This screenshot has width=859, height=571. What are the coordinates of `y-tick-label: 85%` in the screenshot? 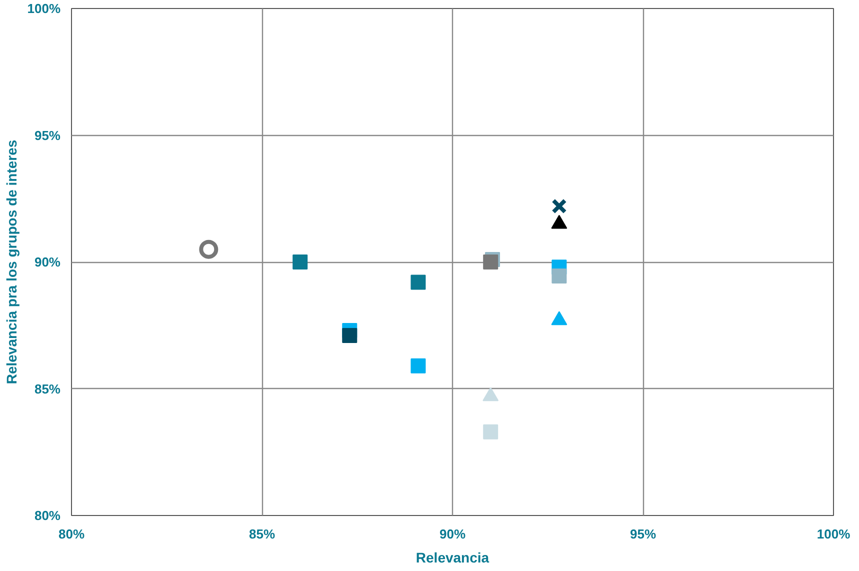 It's located at (47, 388).